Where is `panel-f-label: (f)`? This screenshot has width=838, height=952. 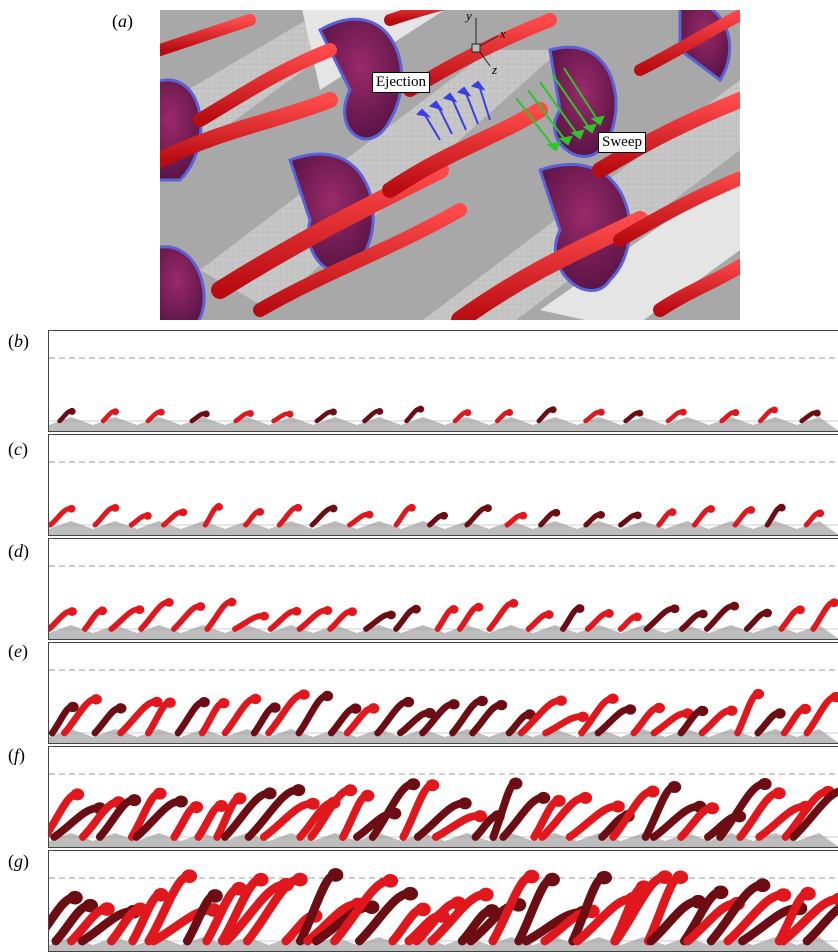
panel-f-label: (f) is located at coordinates (17, 755).